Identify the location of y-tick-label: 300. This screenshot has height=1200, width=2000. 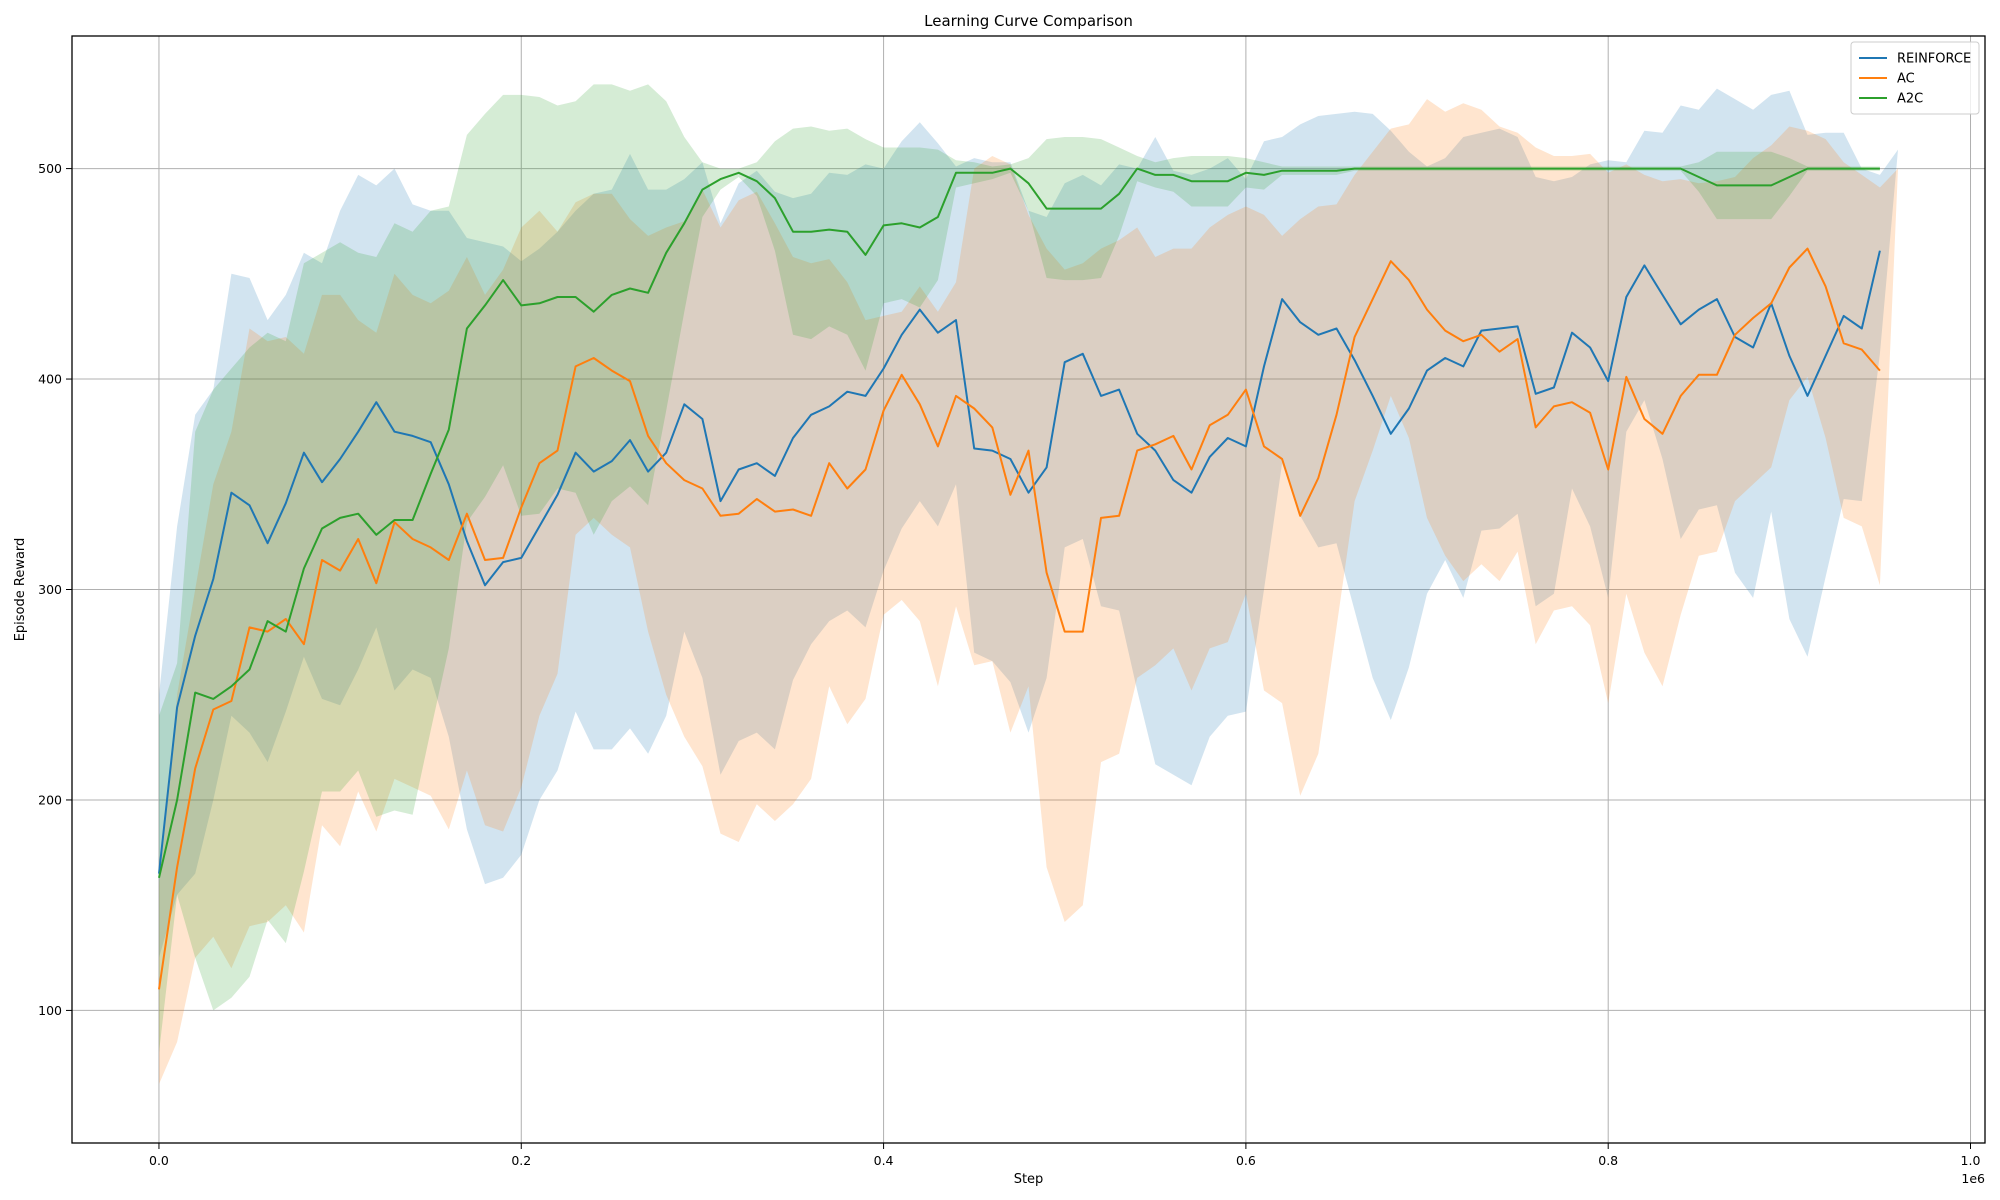
(50, 589).